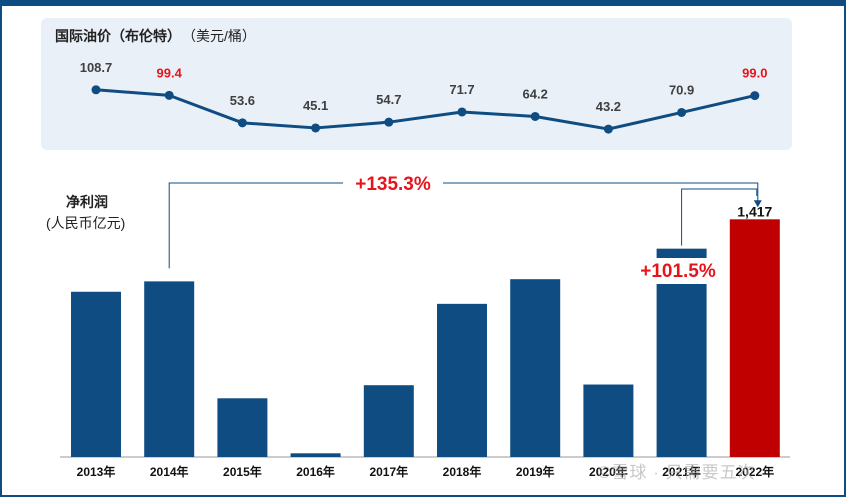 Image resolution: width=846 pixels, height=497 pixels. Describe the element at coordinates (535, 368) in the screenshot. I see `bar-2019年` at that location.